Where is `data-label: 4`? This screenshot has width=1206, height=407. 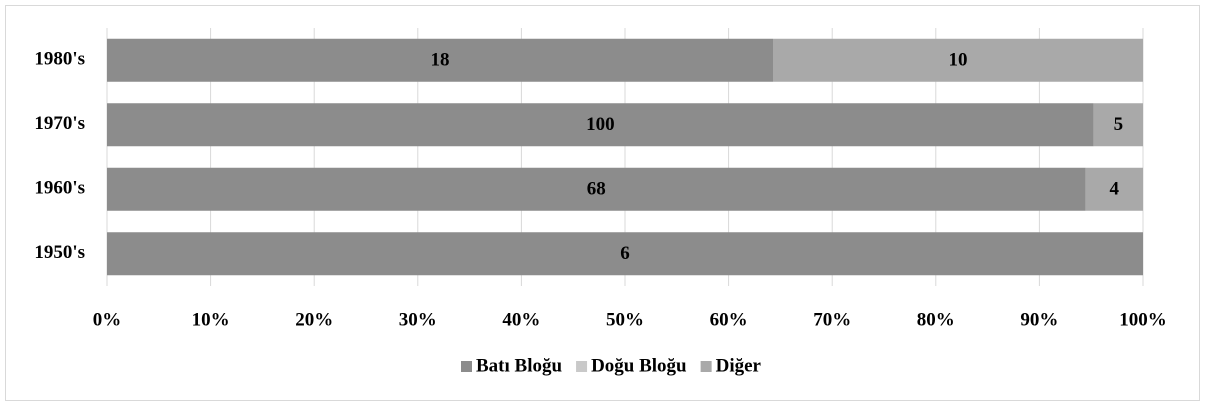
data-label: 4 is located at coordinates (1114, 189).